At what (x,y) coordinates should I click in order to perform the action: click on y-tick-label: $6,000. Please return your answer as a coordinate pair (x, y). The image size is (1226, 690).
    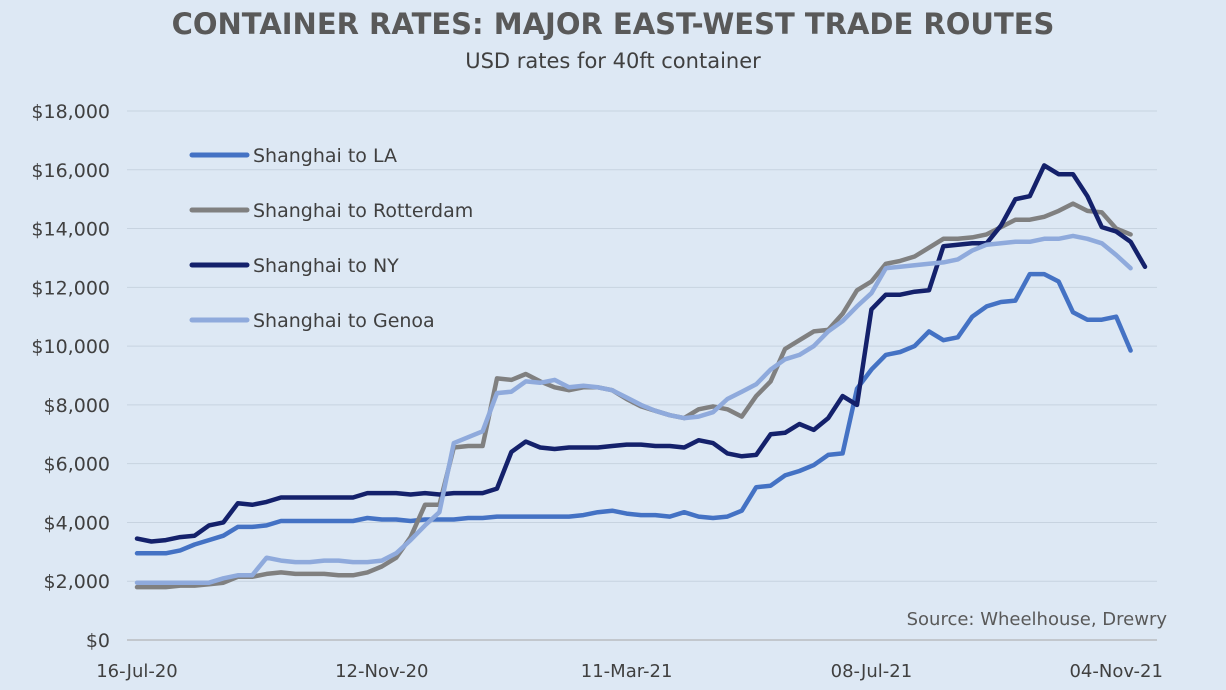
    Looking at the image, I should click on (77, 465).